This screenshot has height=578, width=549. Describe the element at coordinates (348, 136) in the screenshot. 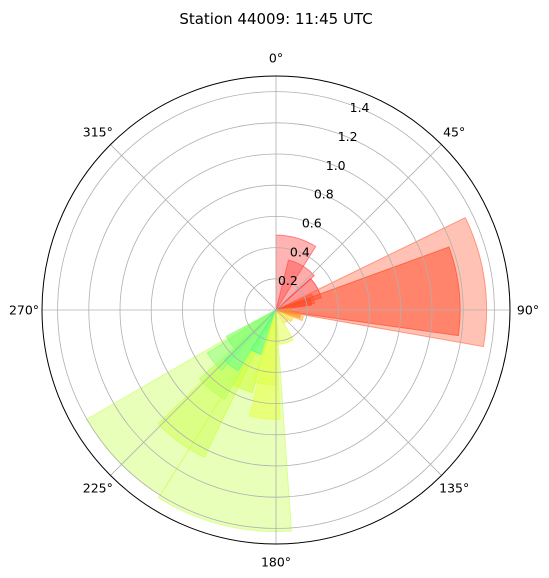

I see `r-tick-label-5: 1.2` at that location.